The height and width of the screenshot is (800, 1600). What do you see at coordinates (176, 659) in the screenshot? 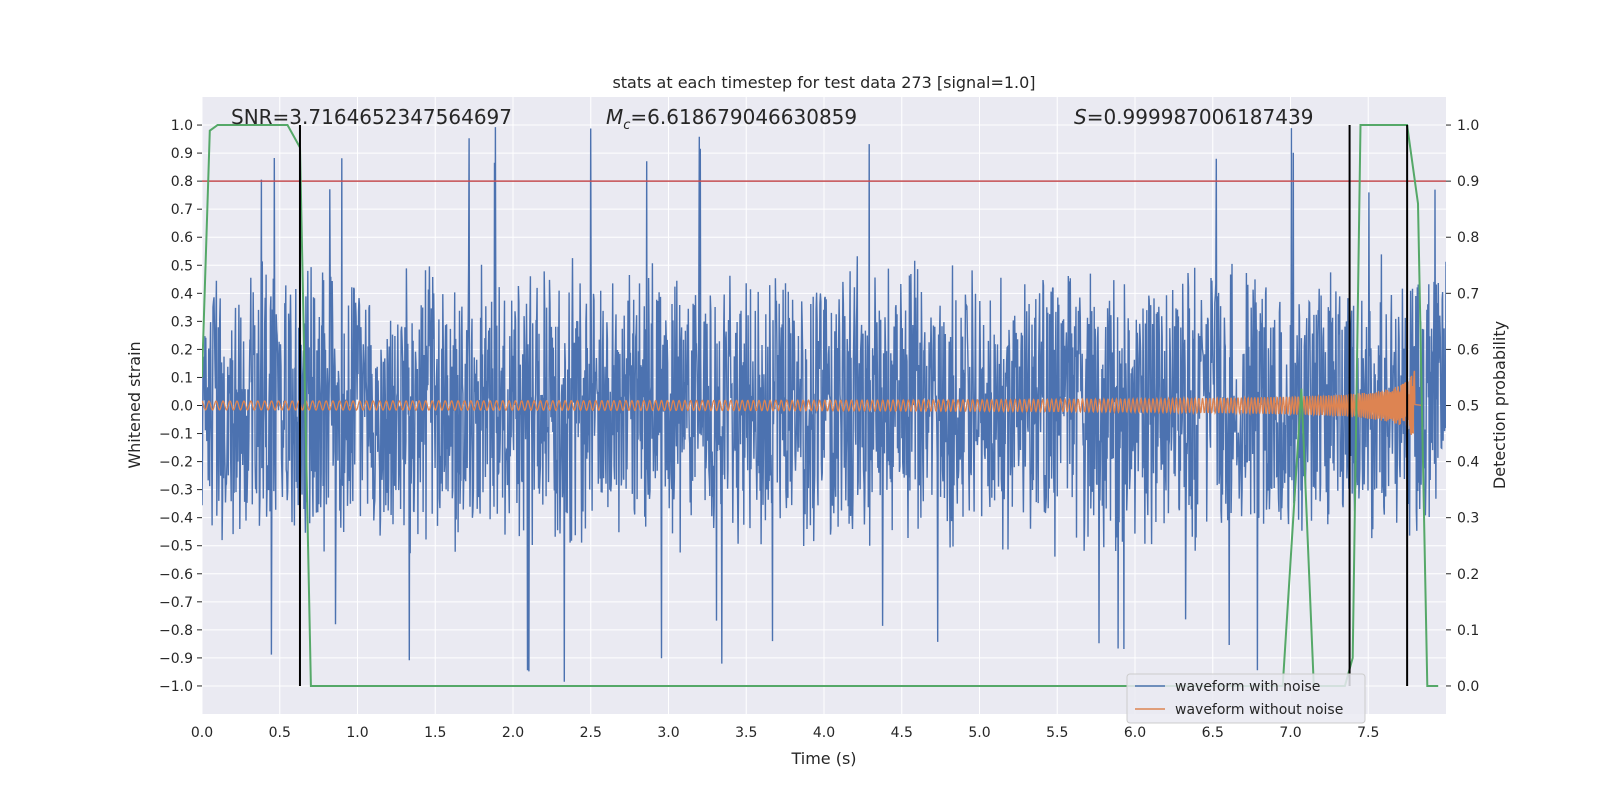
I see `y-tick-label: −0.9` at bounding box center [176, 659].